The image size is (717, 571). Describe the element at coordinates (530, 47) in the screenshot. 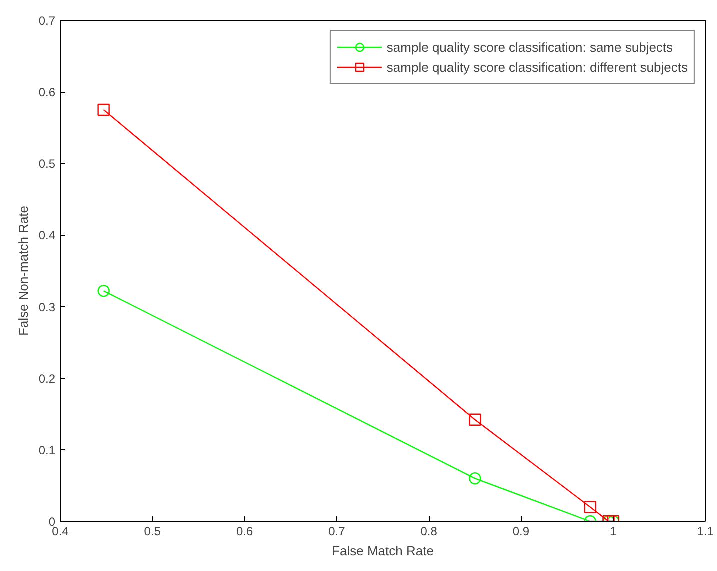

I see `legend-label: sample quality score classification: same subjects` at that location.